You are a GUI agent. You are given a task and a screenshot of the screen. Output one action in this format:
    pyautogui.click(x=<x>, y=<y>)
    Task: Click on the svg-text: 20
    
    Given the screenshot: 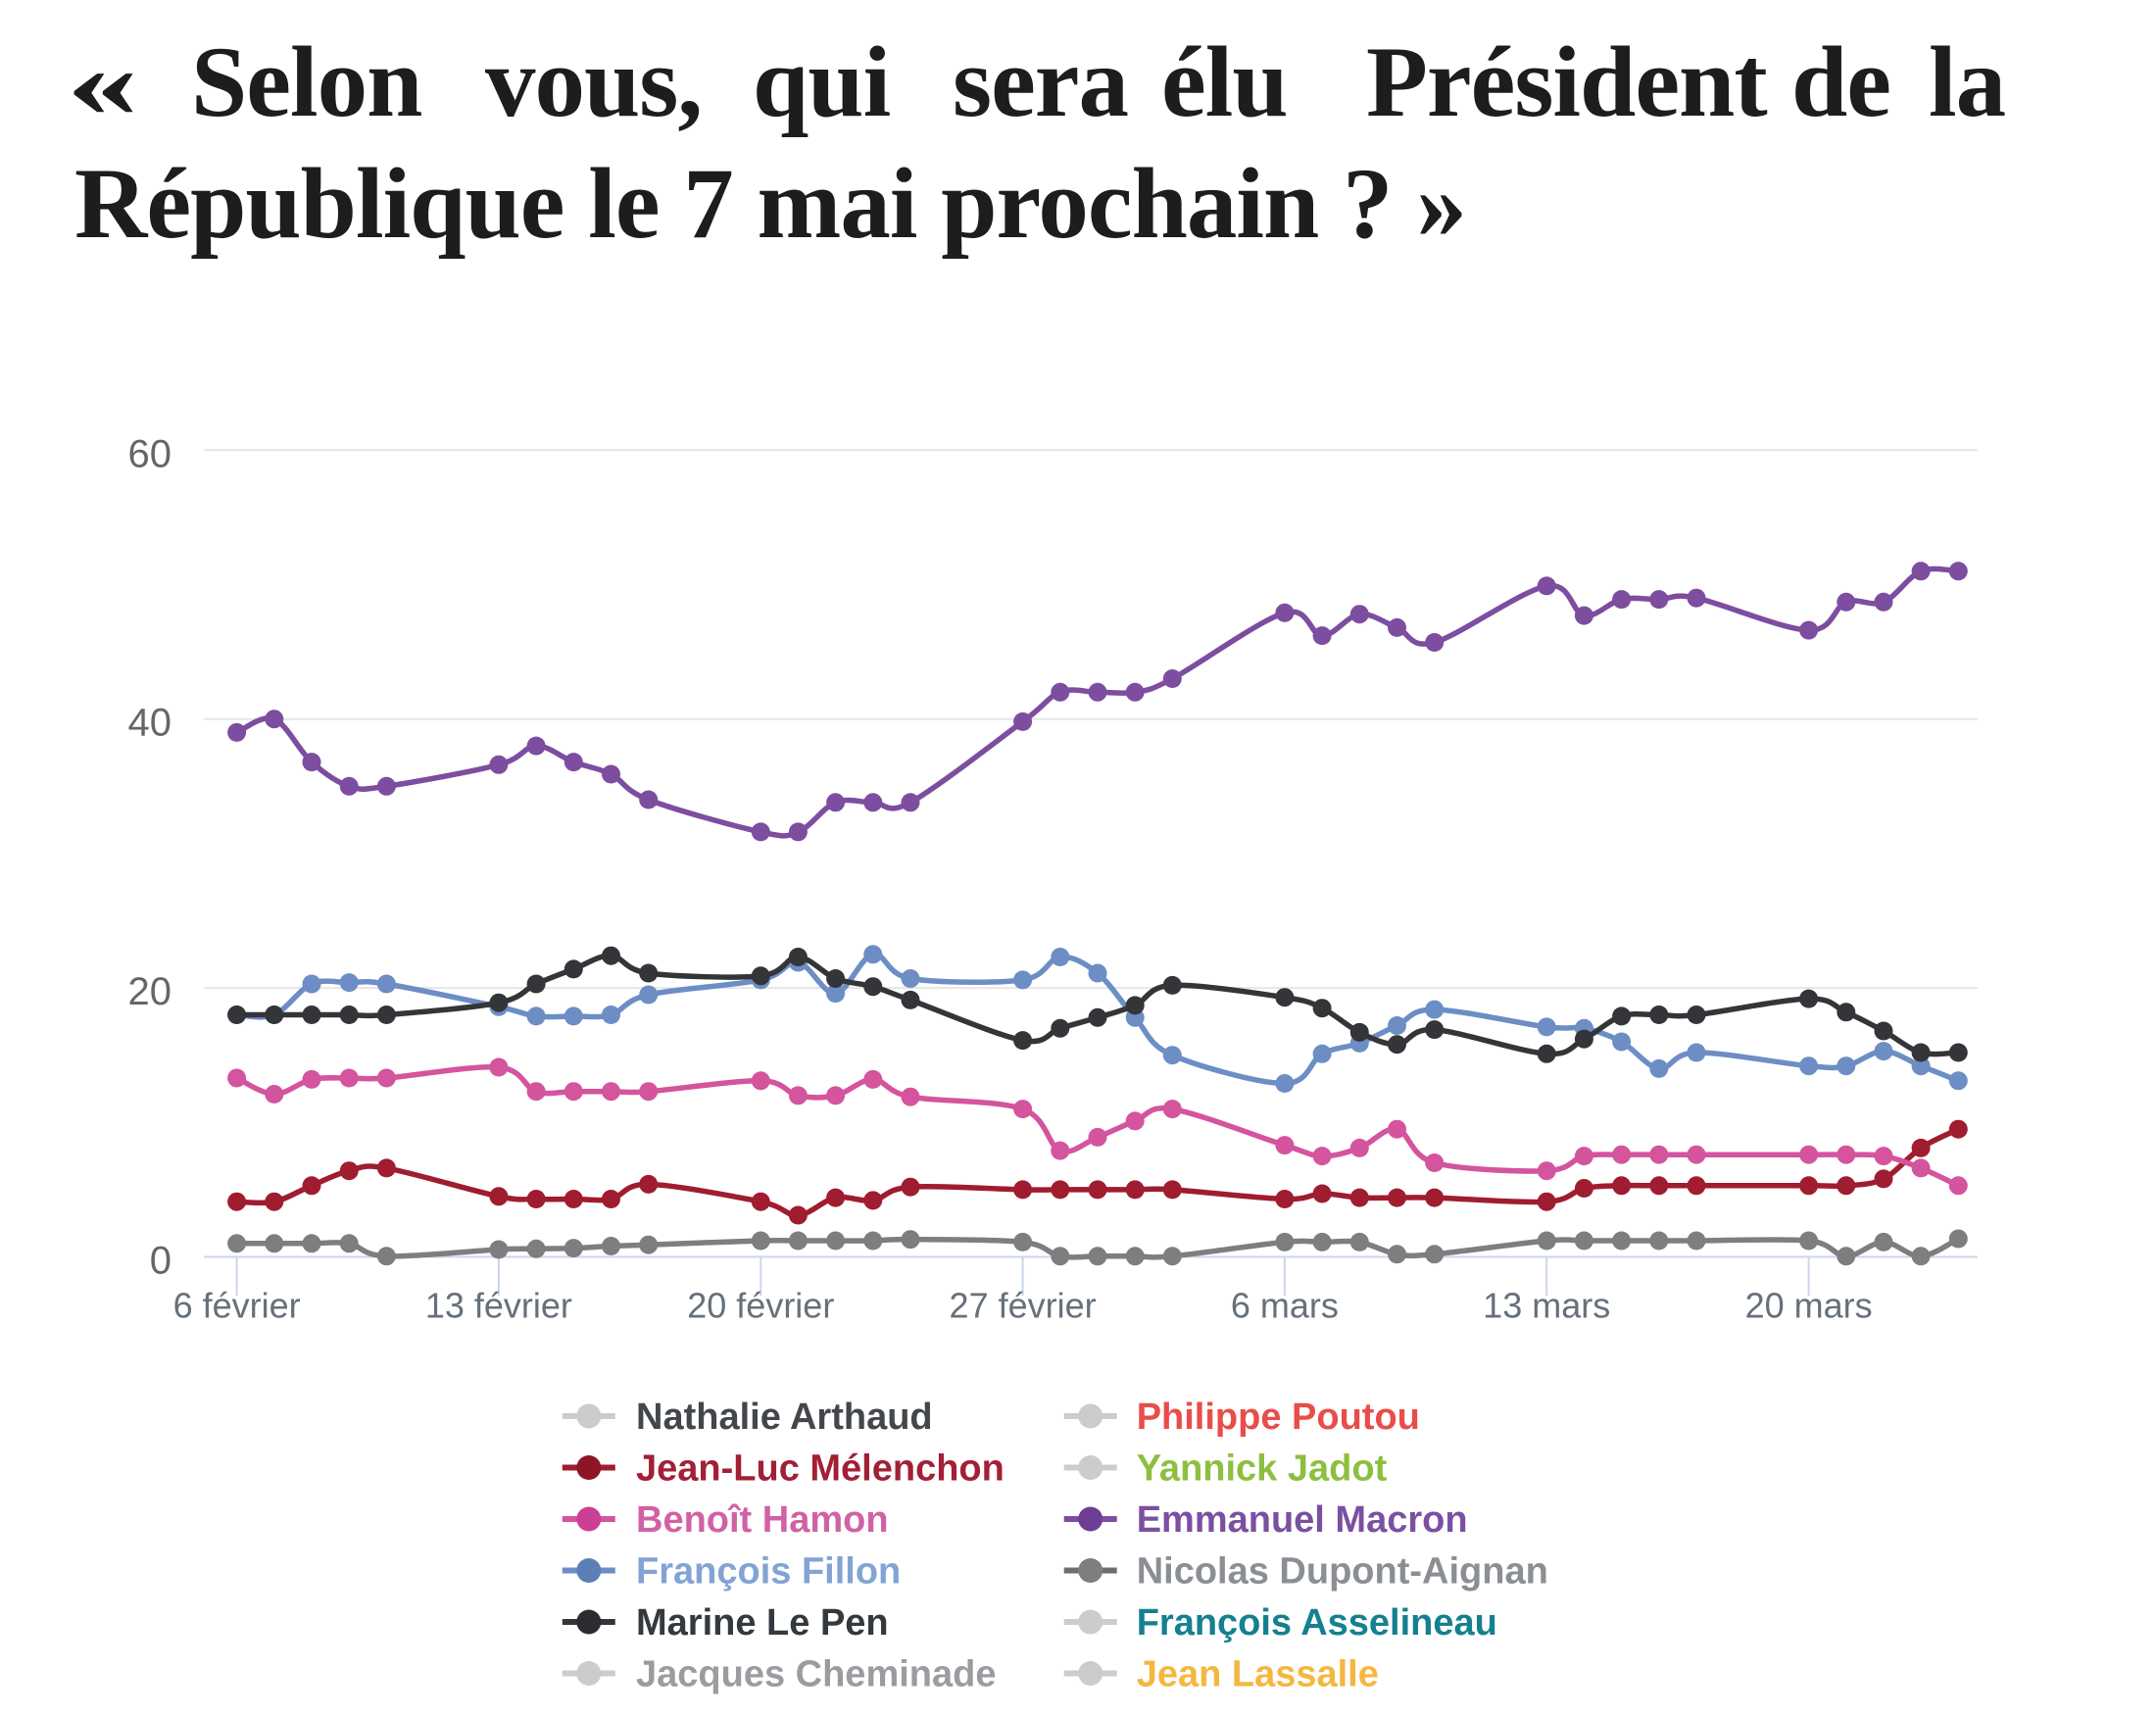 What is the action you would take?
    pyautogui.click(x=150, y=992)
    